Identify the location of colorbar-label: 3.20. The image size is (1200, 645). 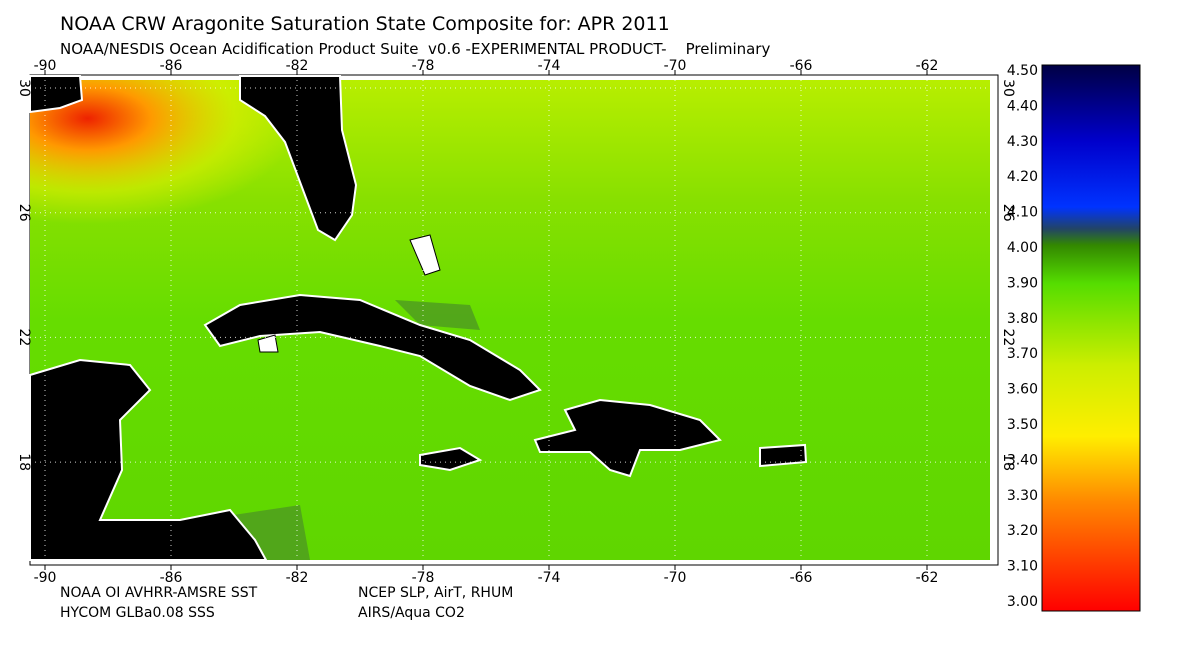
(1022, 531).